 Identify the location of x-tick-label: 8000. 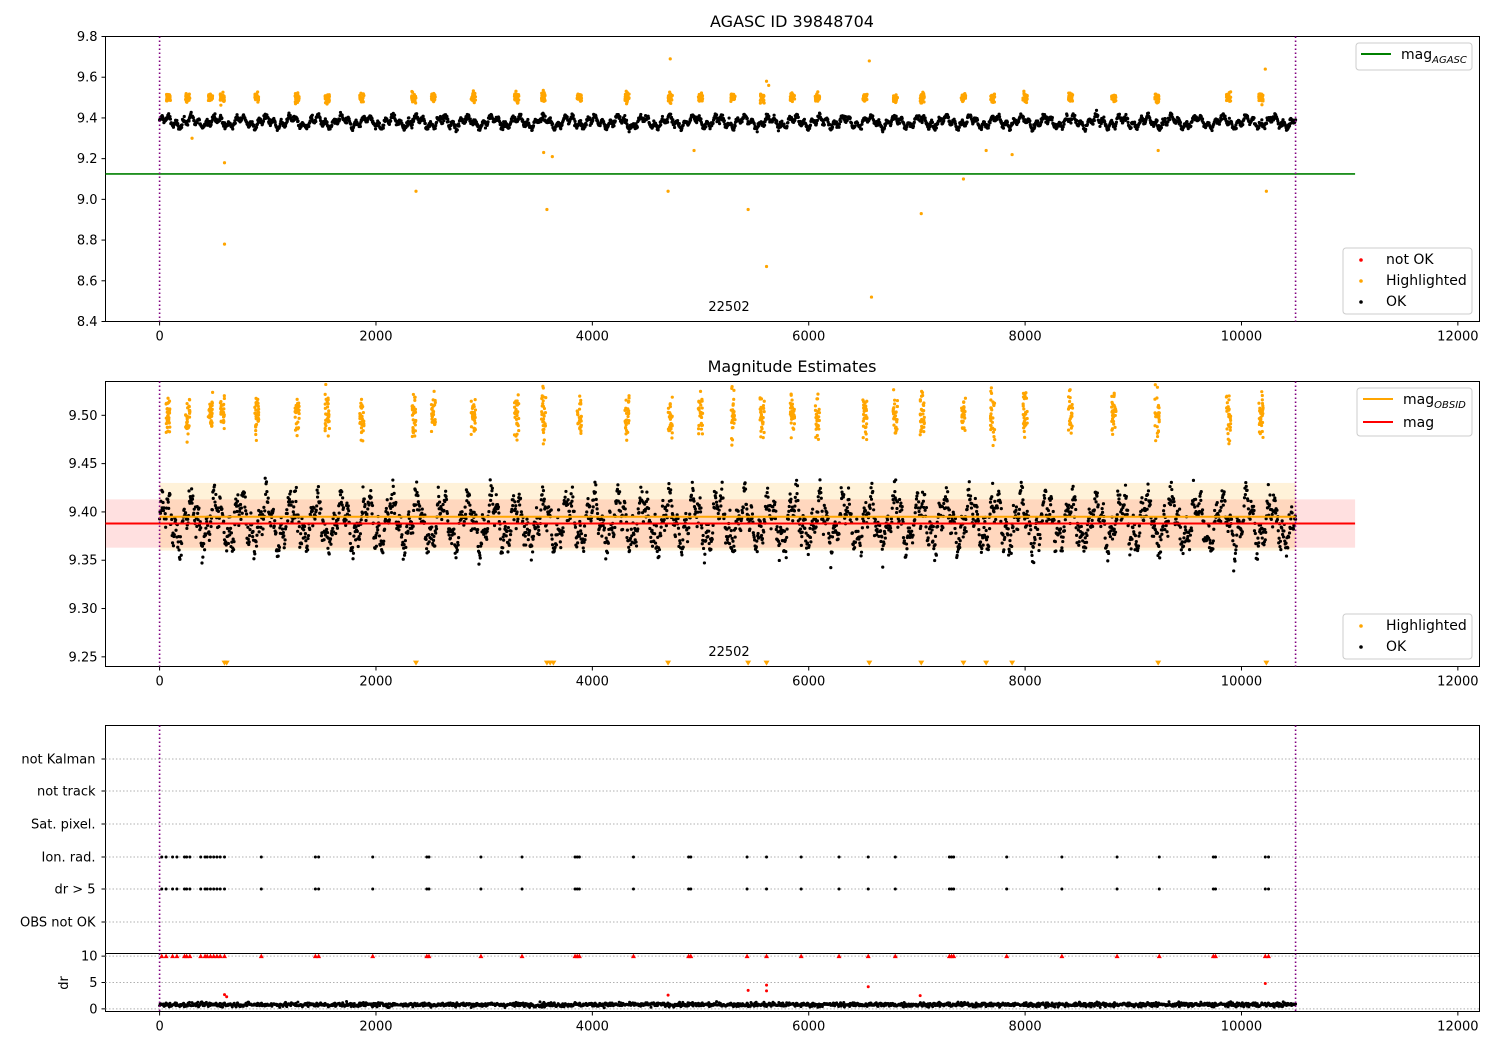
(1025, 337).